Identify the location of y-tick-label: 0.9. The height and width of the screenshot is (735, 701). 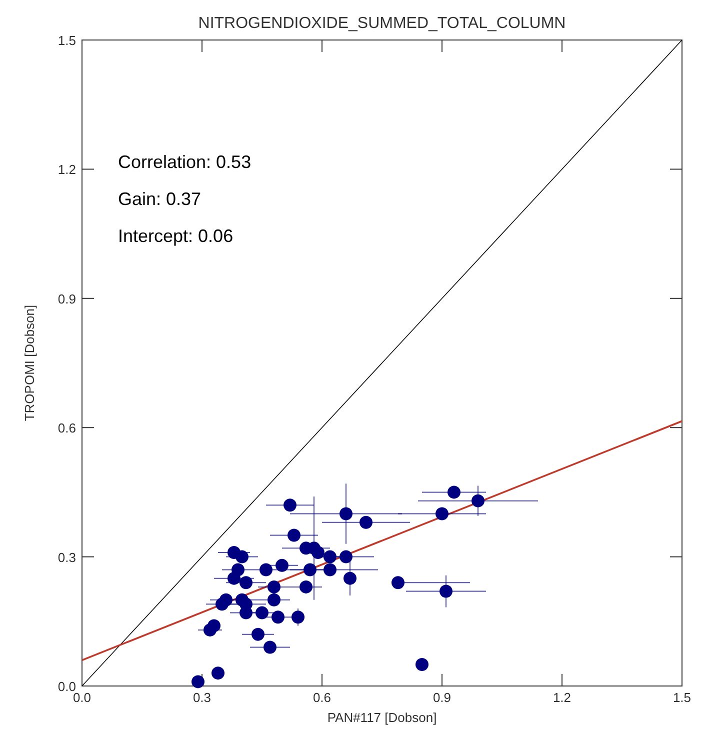
(67, 298).